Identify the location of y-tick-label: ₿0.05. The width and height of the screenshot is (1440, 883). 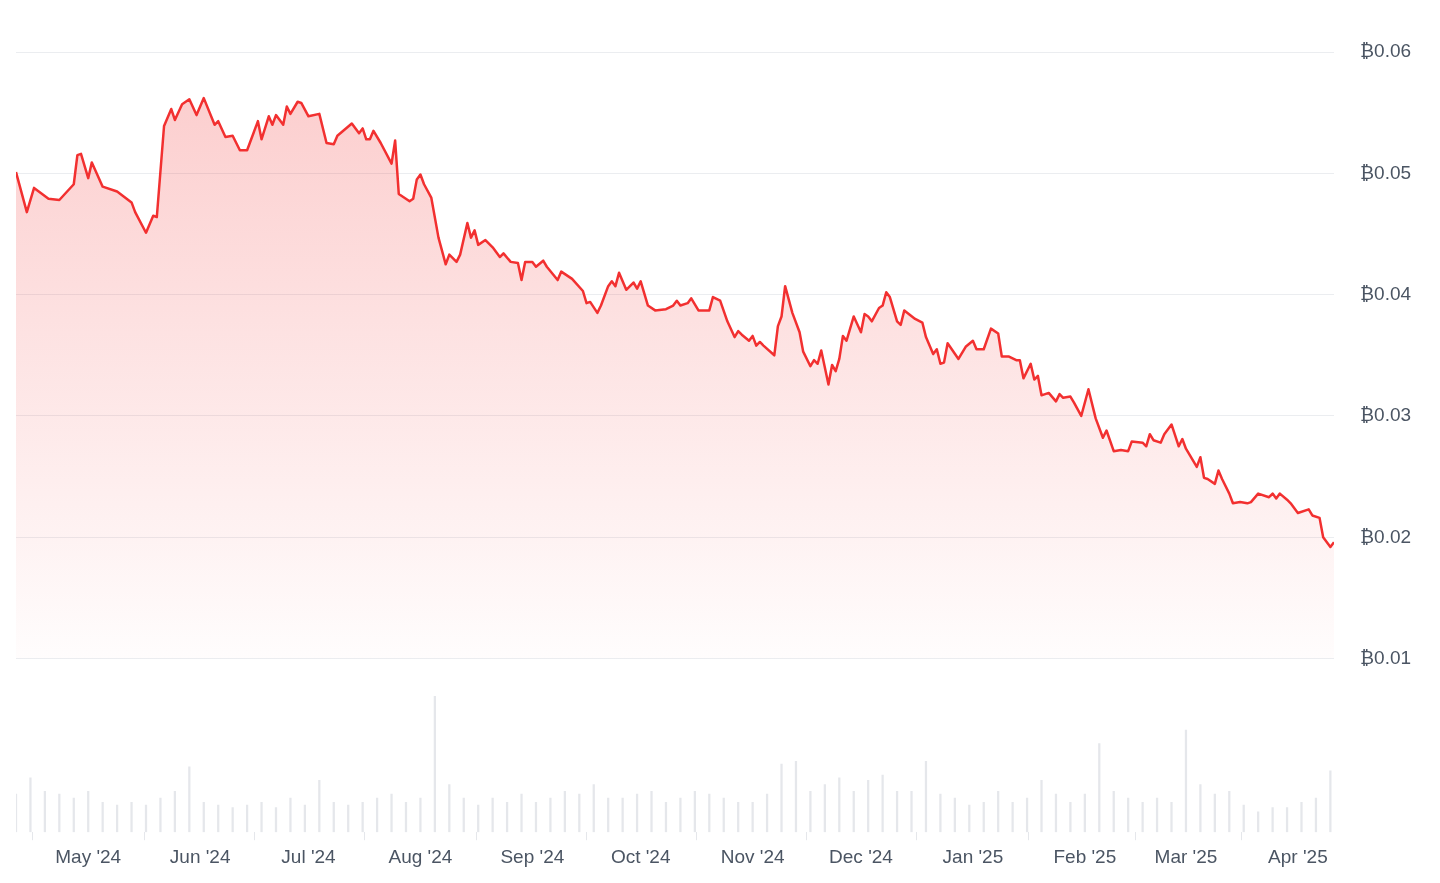
(1386, 172).